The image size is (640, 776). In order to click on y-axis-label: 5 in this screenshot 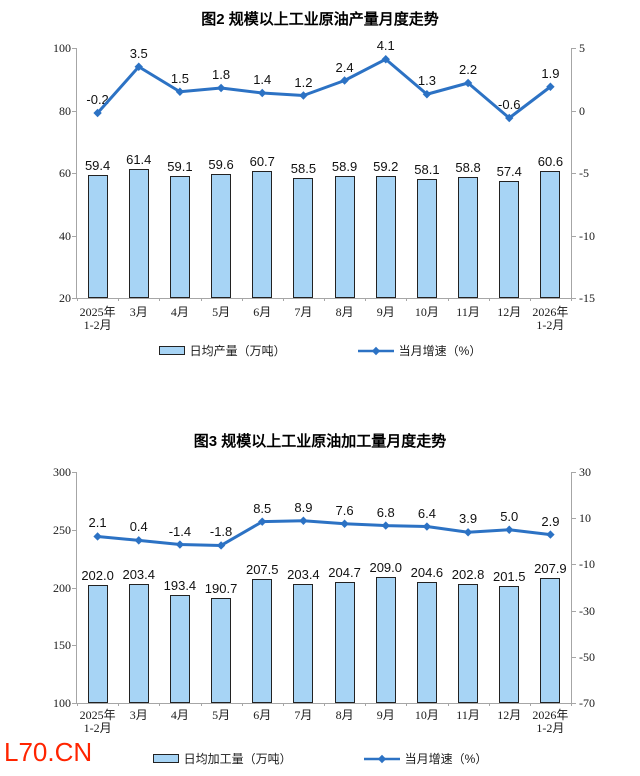, I will do `click(582, 48)`.